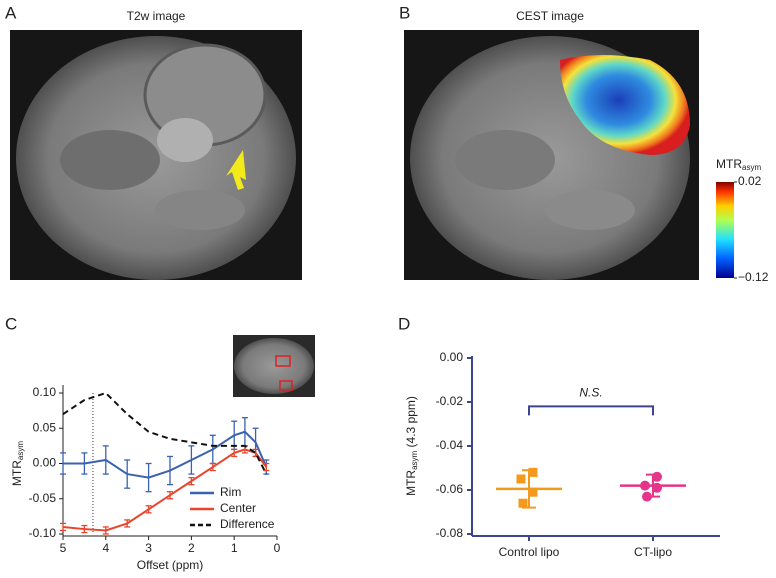  What do you see at coordinates (274, 366) in the screenshot?
I see `inset-image` at bounding box center [274, 366].